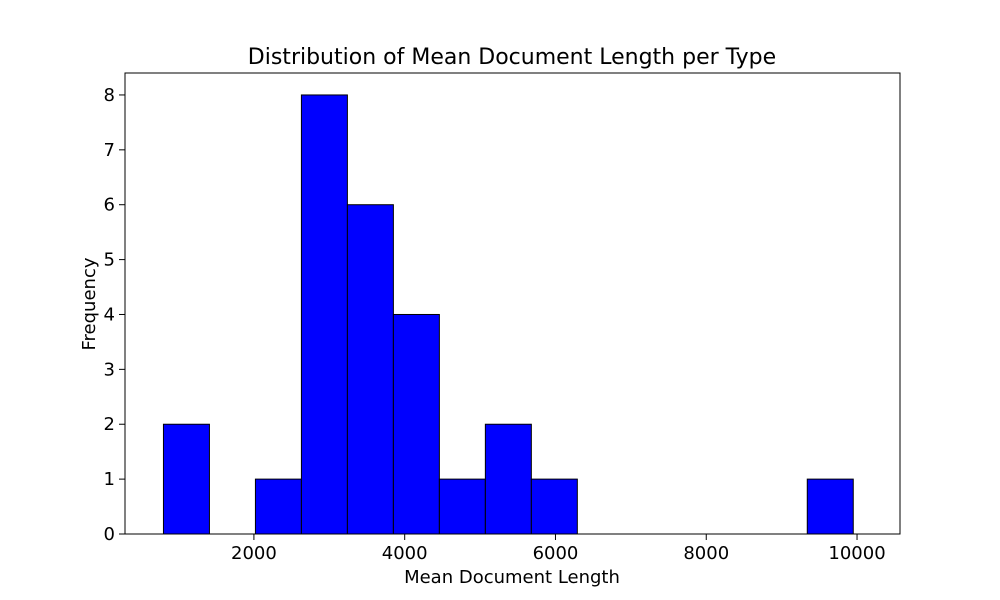 Image resolution: width=1000 pixels, height=600 pixels. What do you see at coordinates (856, 553) in the screenshot?
I see `x-tick-label: 10000` at bounding box center [856, 553].